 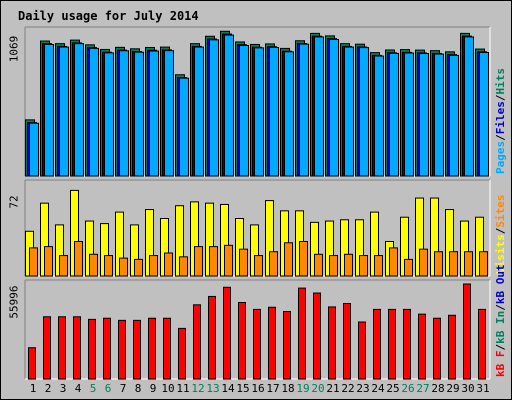 I want to click on x-tick-label: 3, so click(x=63, y=388).